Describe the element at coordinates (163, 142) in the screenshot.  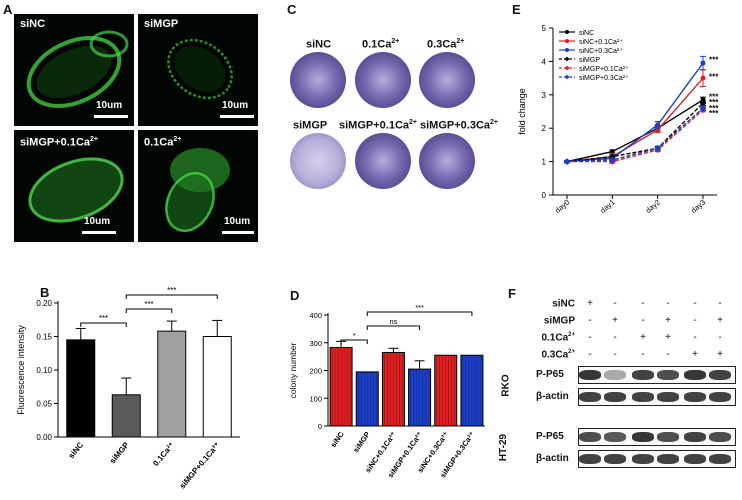
I see `micro-label: 0.1Ca2+` at that location.